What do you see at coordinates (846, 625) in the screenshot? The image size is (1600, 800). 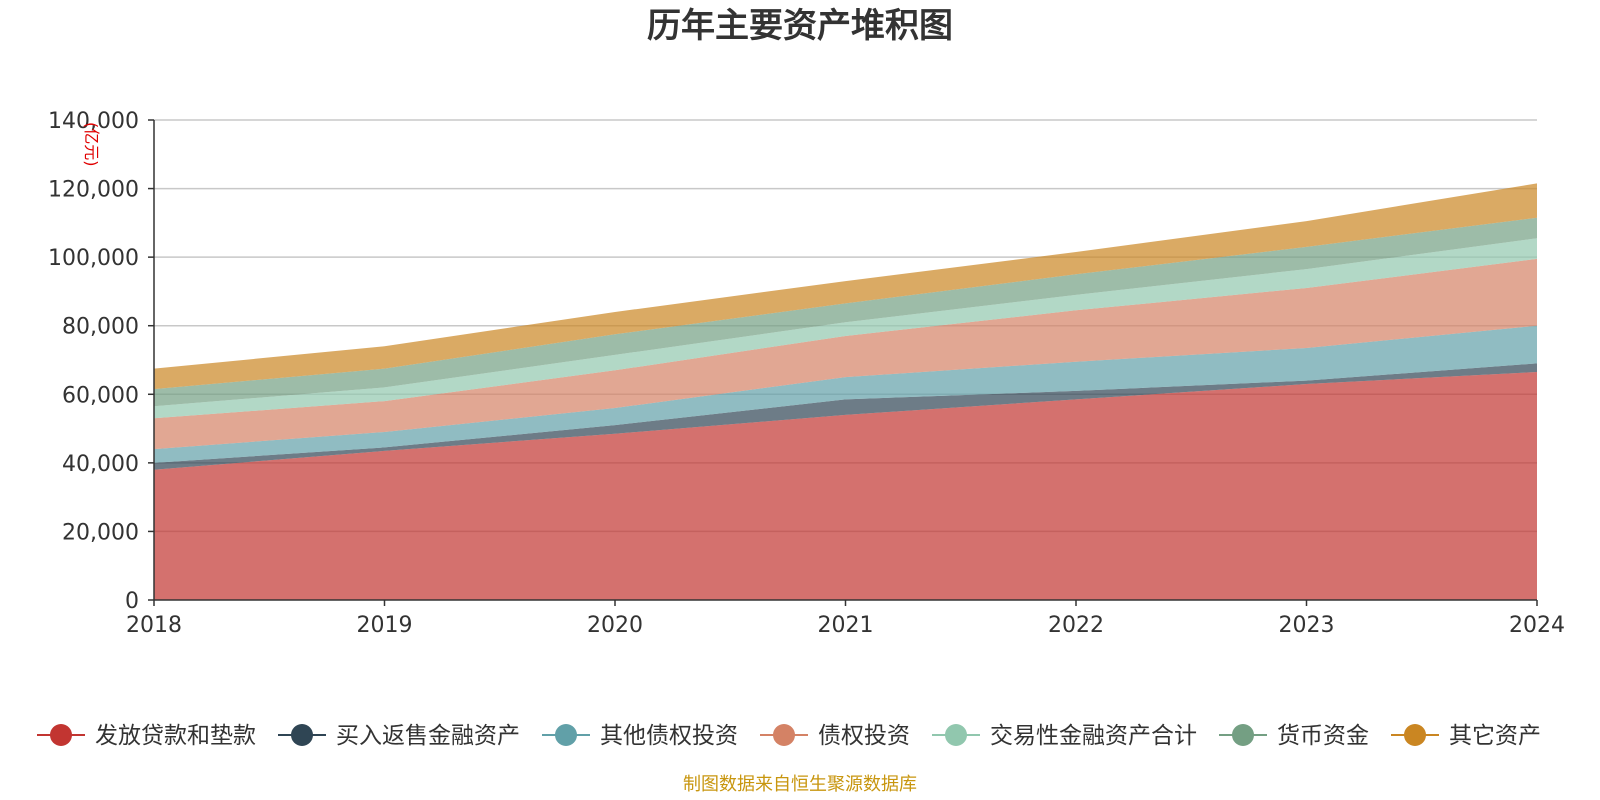 I see `x-tick-label: 2021` at bounding box center [846, 625].